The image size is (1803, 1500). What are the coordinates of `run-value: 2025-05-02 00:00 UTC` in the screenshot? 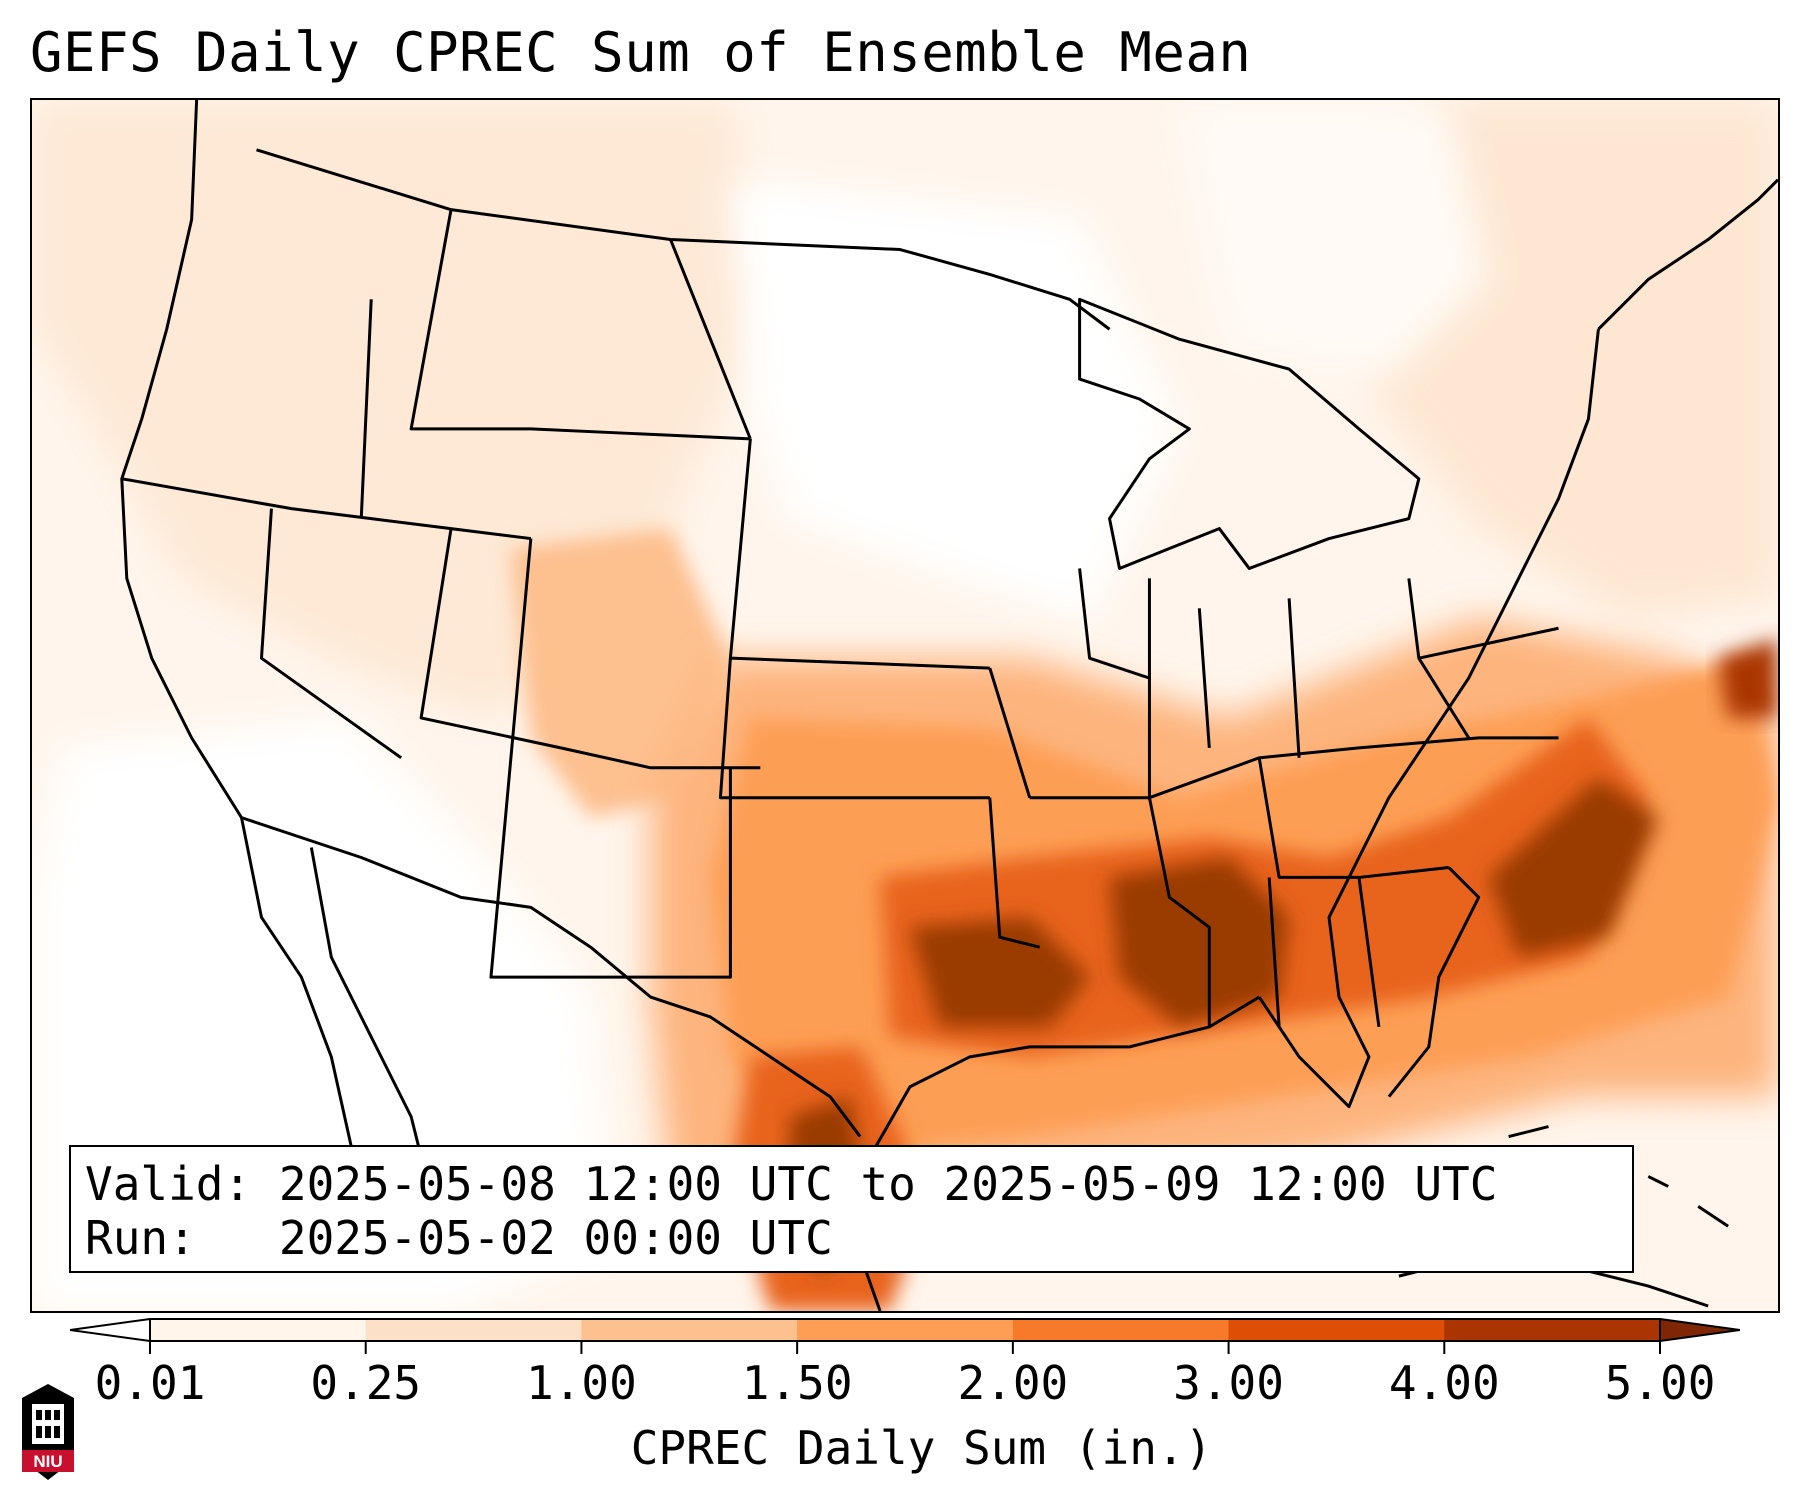 It's located at (555, 1238).